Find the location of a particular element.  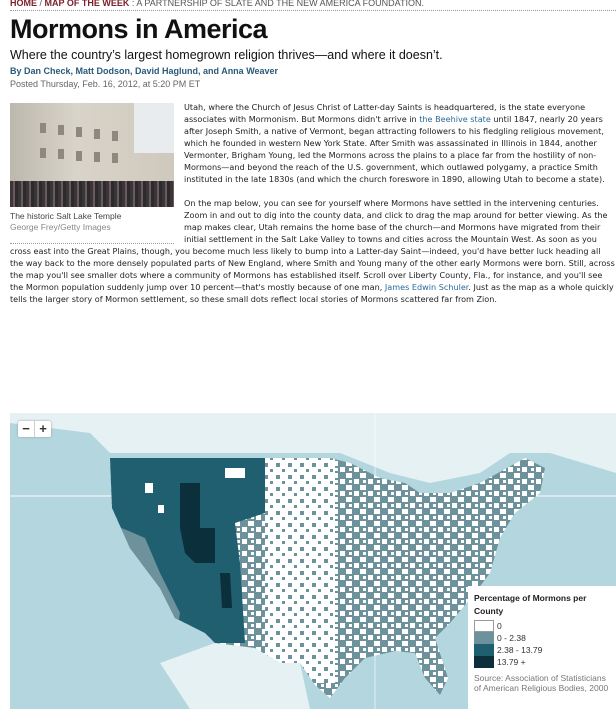

legend-item: 2.38 - 13.79 is located at coordinates (543, 650).